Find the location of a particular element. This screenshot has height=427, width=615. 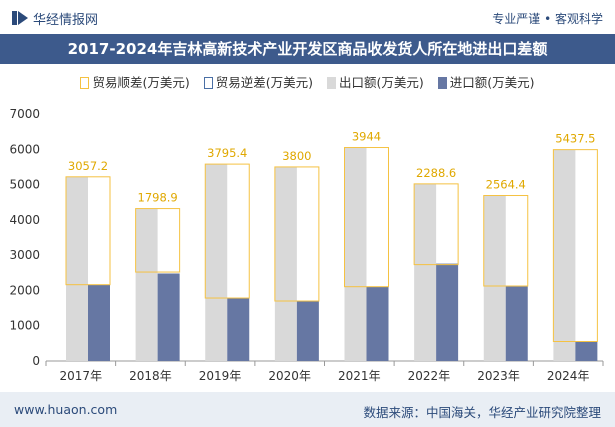

legend-label-import: 进口额(万美元) is located at coordinates (492, 82).